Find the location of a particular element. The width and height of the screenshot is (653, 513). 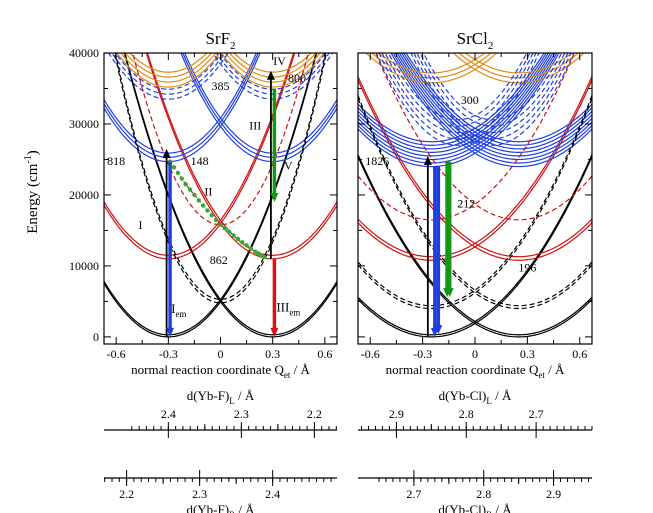

bond-scale-tick-label: 2.8 is located at coordinates (483, 494).